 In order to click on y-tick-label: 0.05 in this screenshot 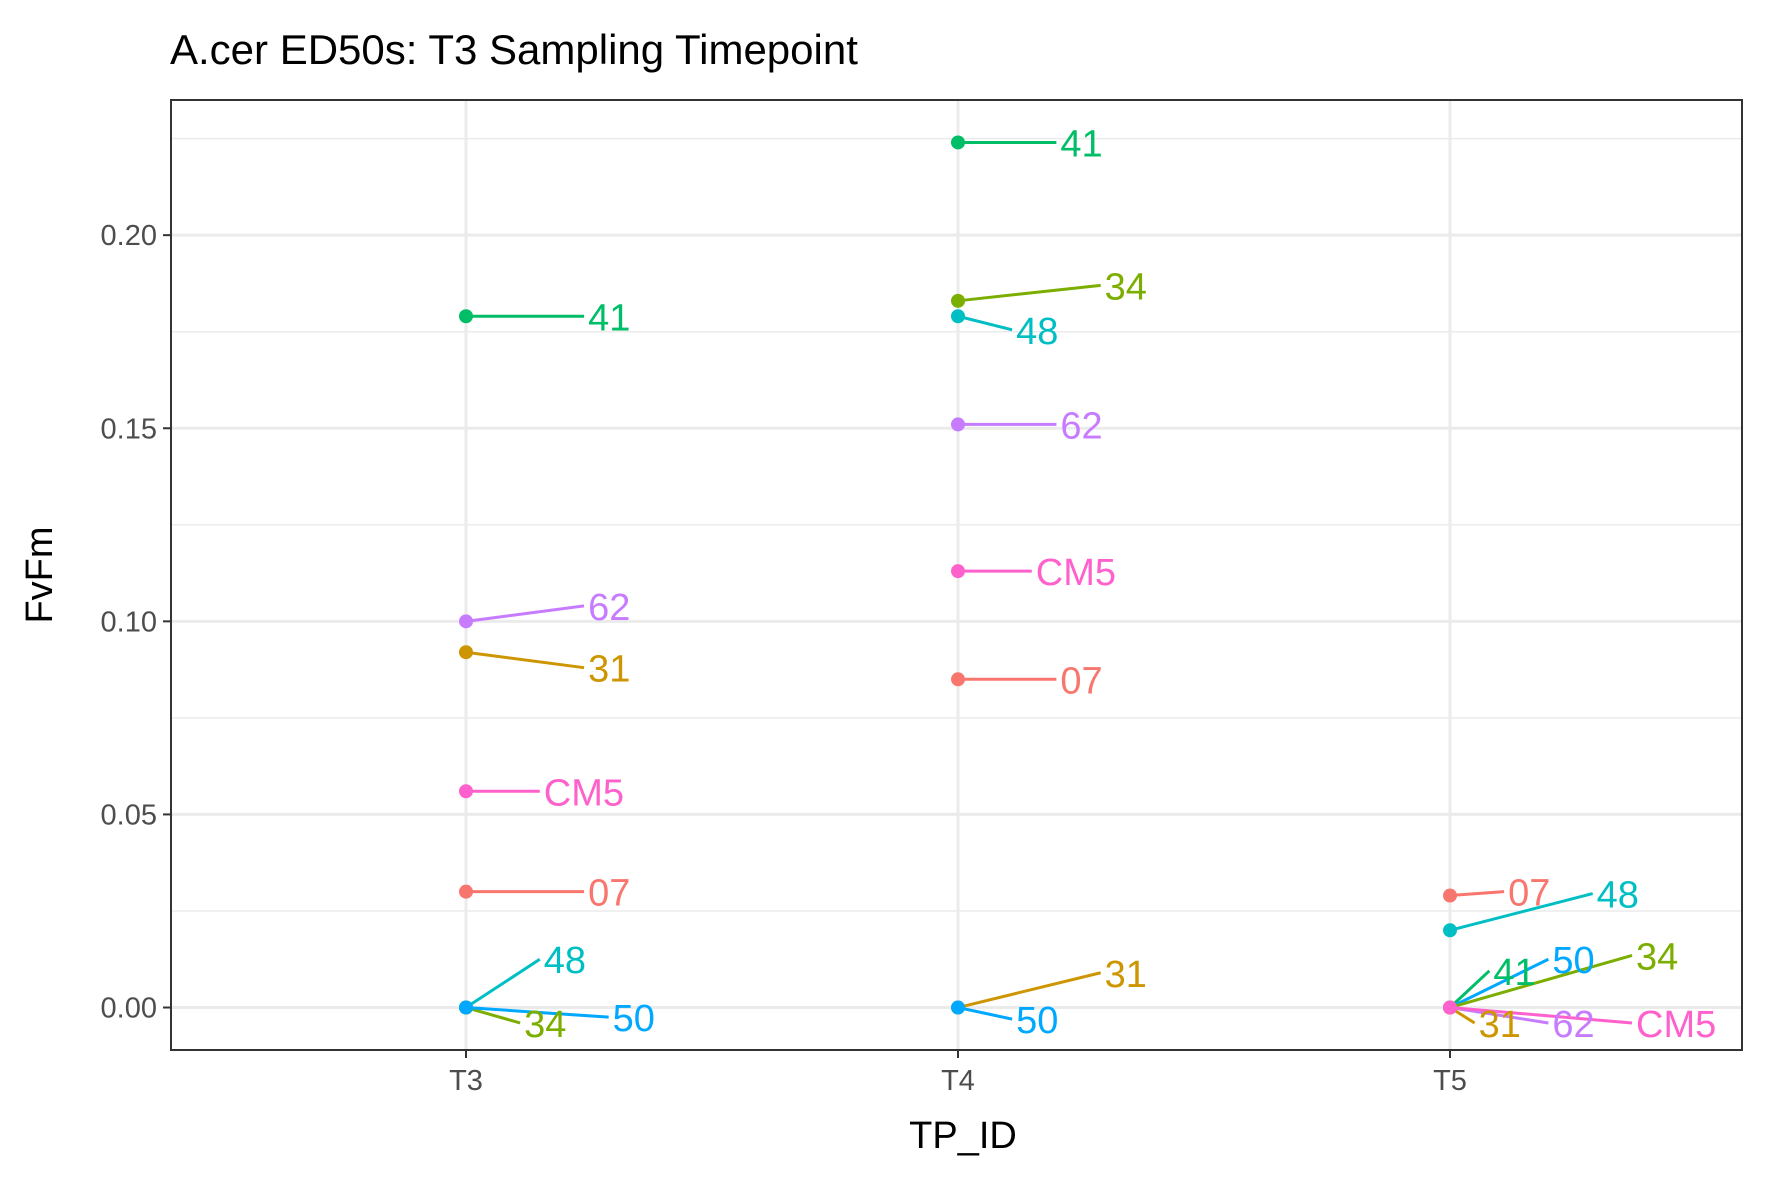, I will do `click(129, 815)`.